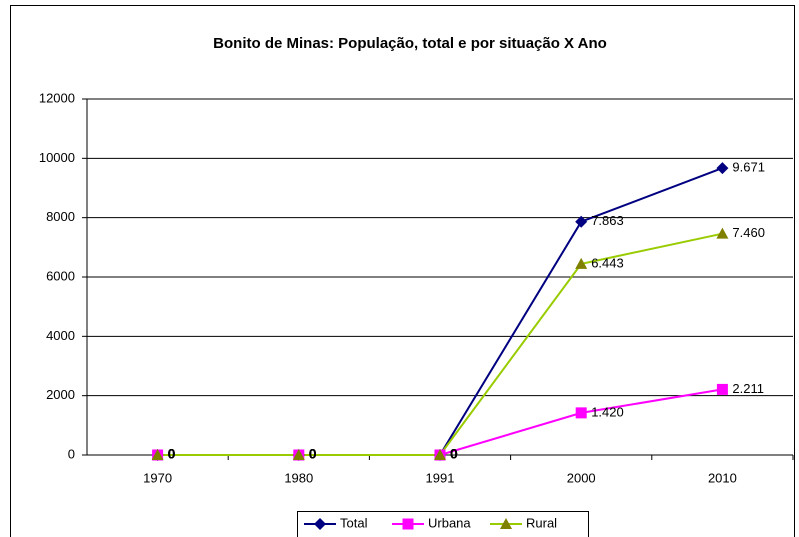 The image size is (799, 537). What do you see at coordinates (60, 216) in the screenshot?
I see `y-tick-label: 8000` at bounding box center [60, 216].